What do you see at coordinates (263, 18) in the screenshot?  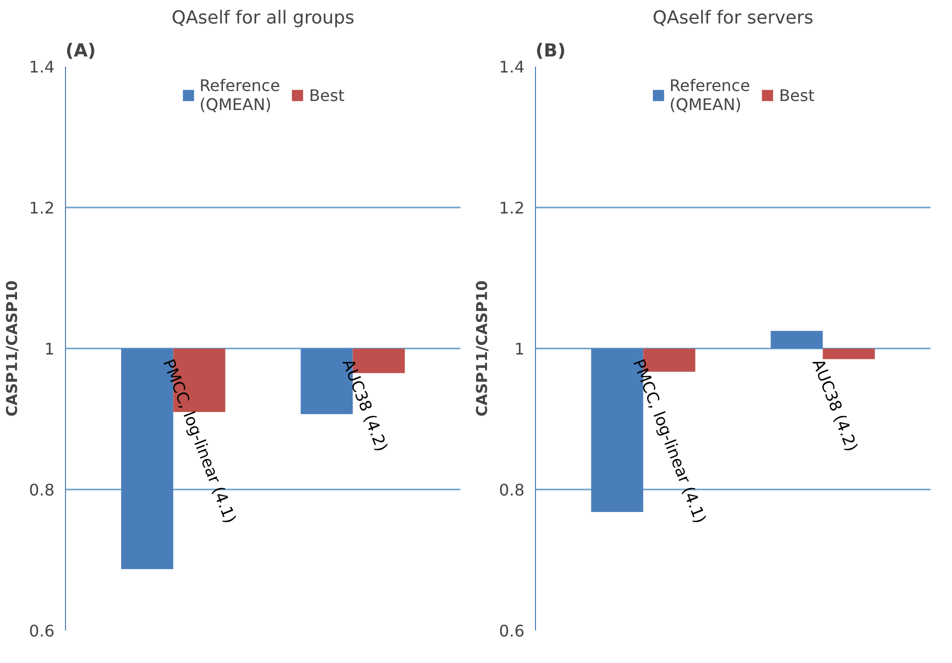 I see `chart-title: QAself for all groups` at bounding box center [263, 18].